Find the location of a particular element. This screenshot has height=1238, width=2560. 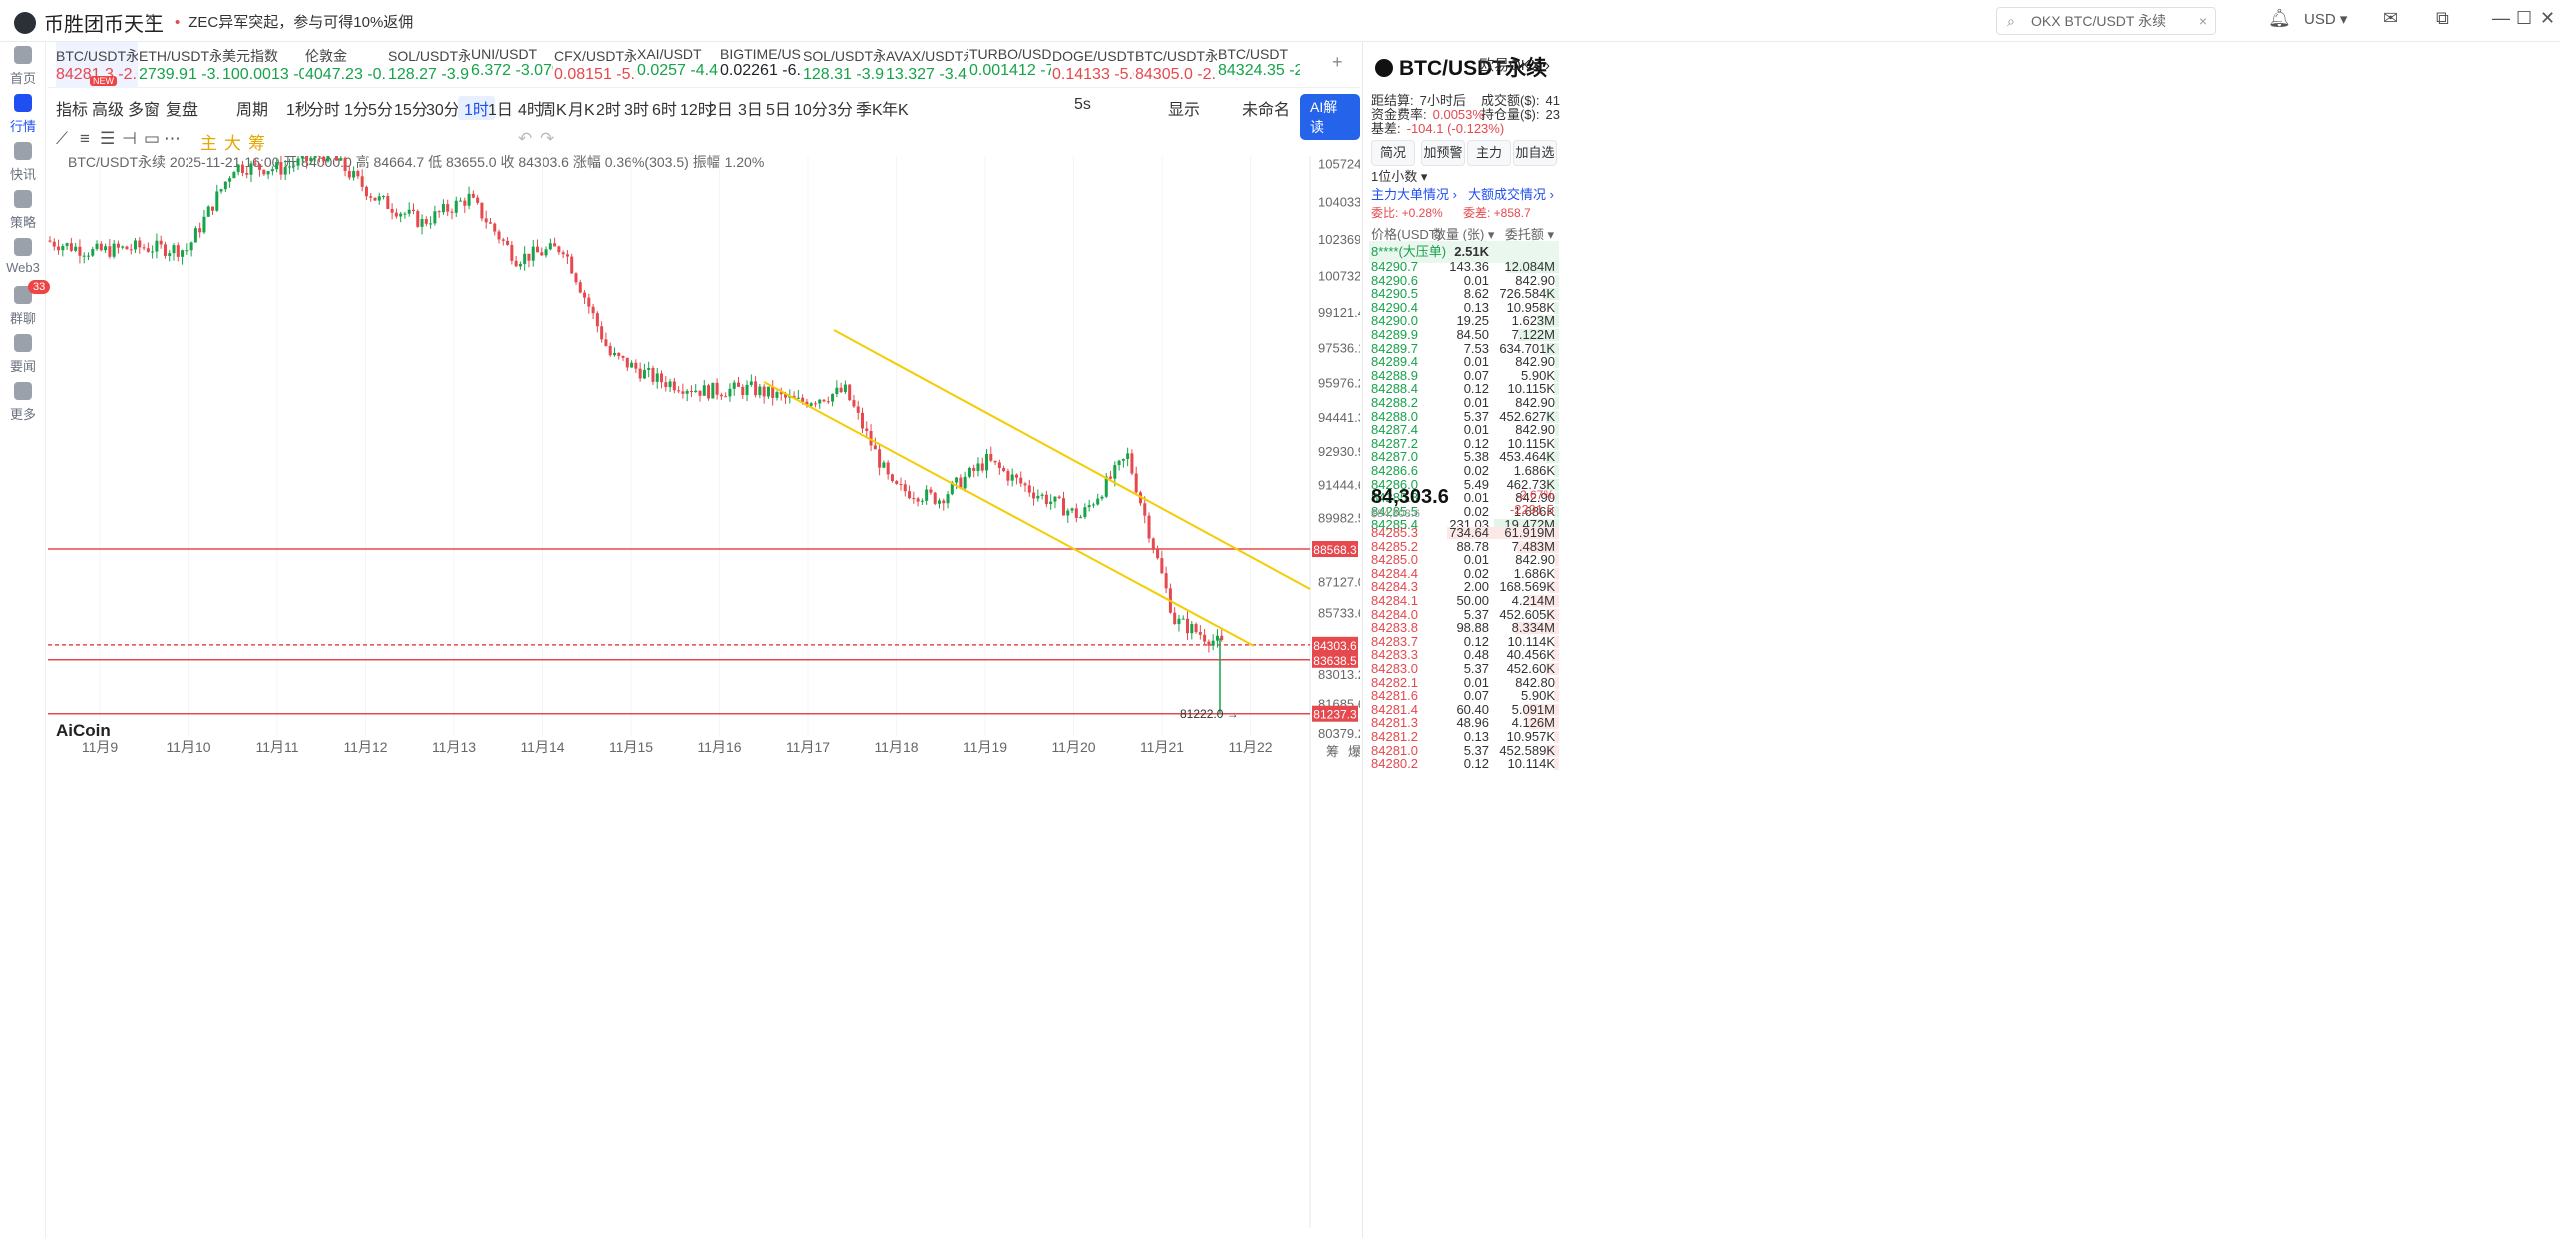

undo-icon: ↶ is located at coordinates (525, 138).